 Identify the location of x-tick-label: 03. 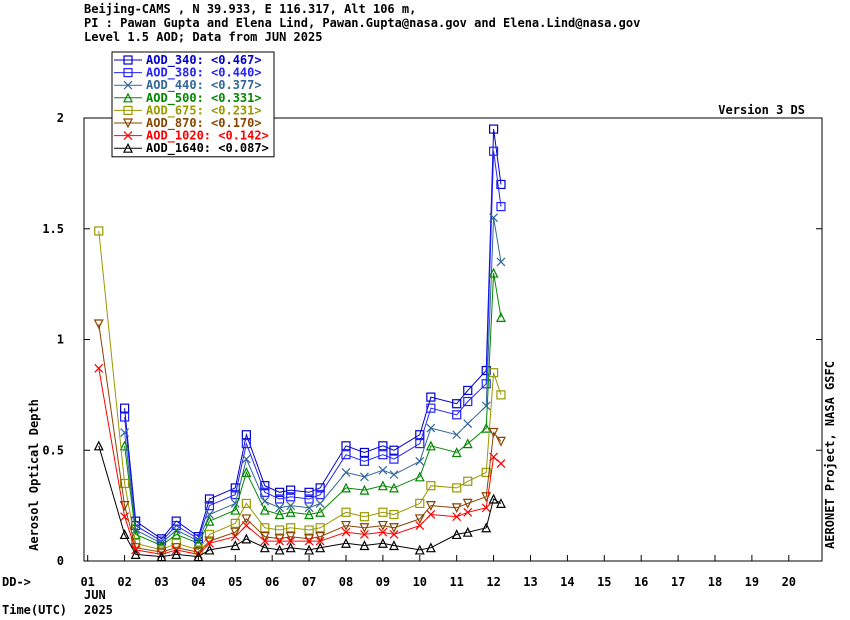
(161, 582).